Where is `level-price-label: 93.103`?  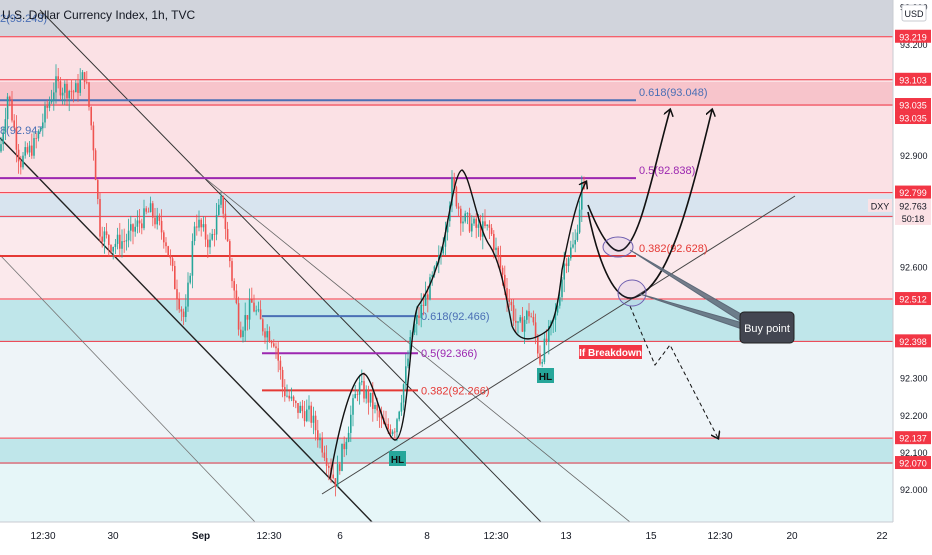 level-price-label: 93.103 is located at coordinates (913, 80).